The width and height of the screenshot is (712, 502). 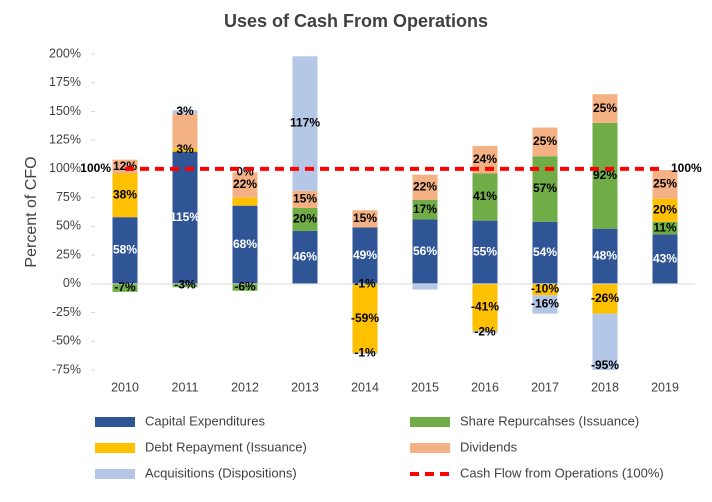 What do you see at coordinates (31, 211) in the screenshot?
I see `y-axis-label: Percent of CFO` at bounding box center [31, 211].